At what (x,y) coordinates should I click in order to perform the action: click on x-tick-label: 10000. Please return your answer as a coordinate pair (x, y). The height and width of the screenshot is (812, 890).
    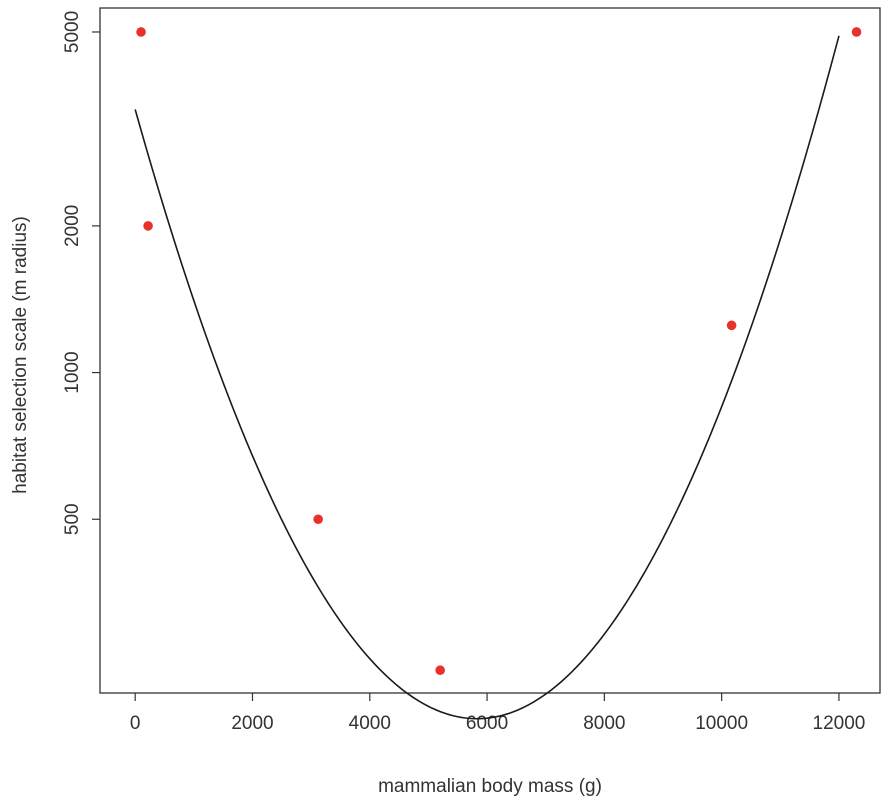
    Looking at the image, I should click on (721, 723).